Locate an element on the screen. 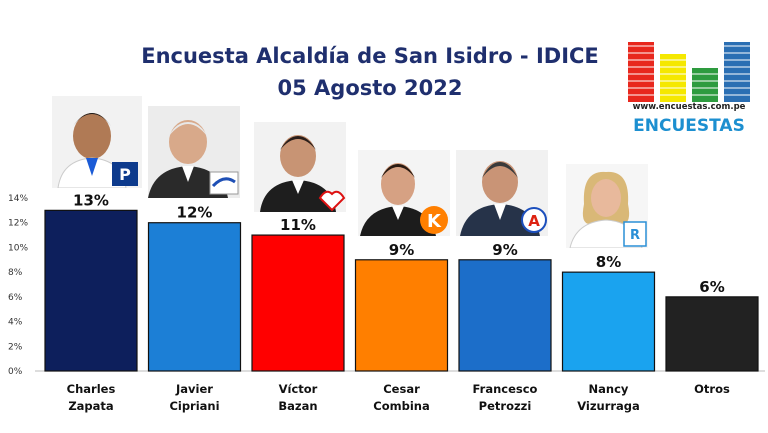 The width and height of the screenshot is (768, 433). logo-url: www.encuestas.com.pe is located at coordinates (689, 107).